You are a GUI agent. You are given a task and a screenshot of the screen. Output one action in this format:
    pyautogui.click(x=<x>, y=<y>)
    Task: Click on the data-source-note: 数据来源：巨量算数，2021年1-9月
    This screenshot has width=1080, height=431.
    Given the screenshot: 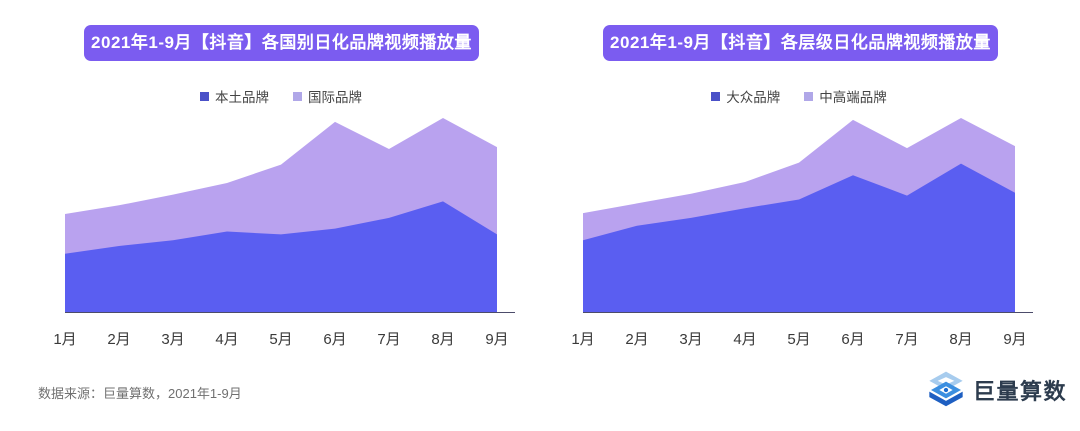 What is the action you would take?
    pyautogui.click(x=140, y=393)
    